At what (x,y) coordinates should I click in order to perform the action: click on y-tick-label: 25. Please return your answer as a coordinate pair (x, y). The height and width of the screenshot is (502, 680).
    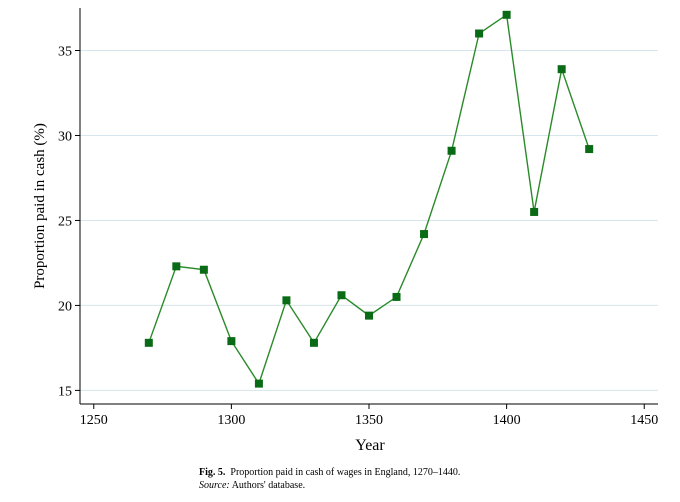
    Looking at the image, I should click on (65, 221).